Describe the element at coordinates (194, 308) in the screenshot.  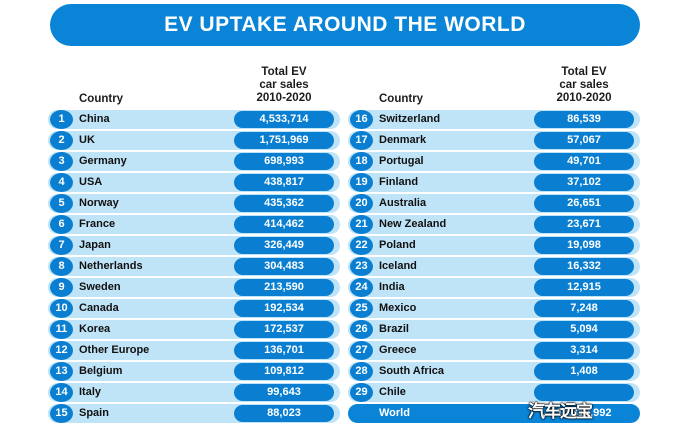
I see `table-row: 10 Canada 192,534` at that location.